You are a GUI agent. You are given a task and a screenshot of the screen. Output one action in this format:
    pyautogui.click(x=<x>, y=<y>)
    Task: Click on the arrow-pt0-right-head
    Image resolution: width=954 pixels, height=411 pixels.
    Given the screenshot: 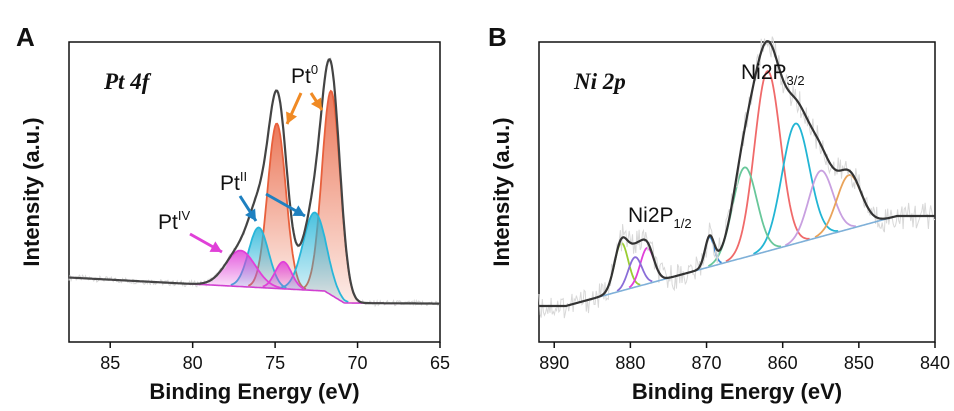 What is the action you would take?
    pyautogui.click(x=316, y=103)
    